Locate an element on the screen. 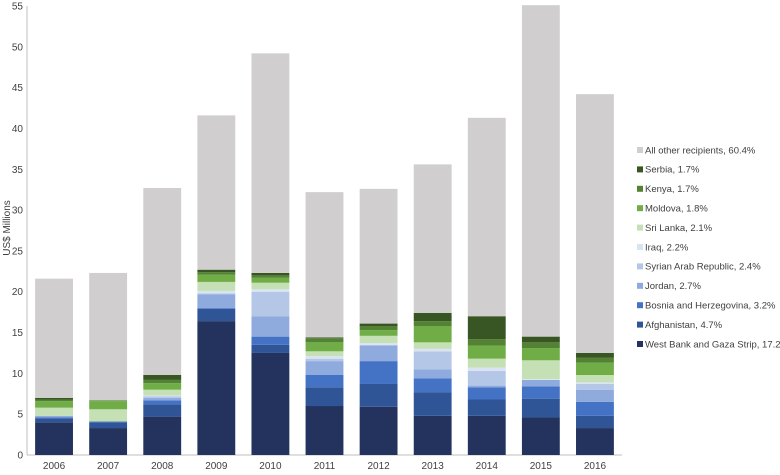 Image resolution: width=780 pixels, height=475 pixels. x-tick-label: 2006 is located at coordinates (54, 465).